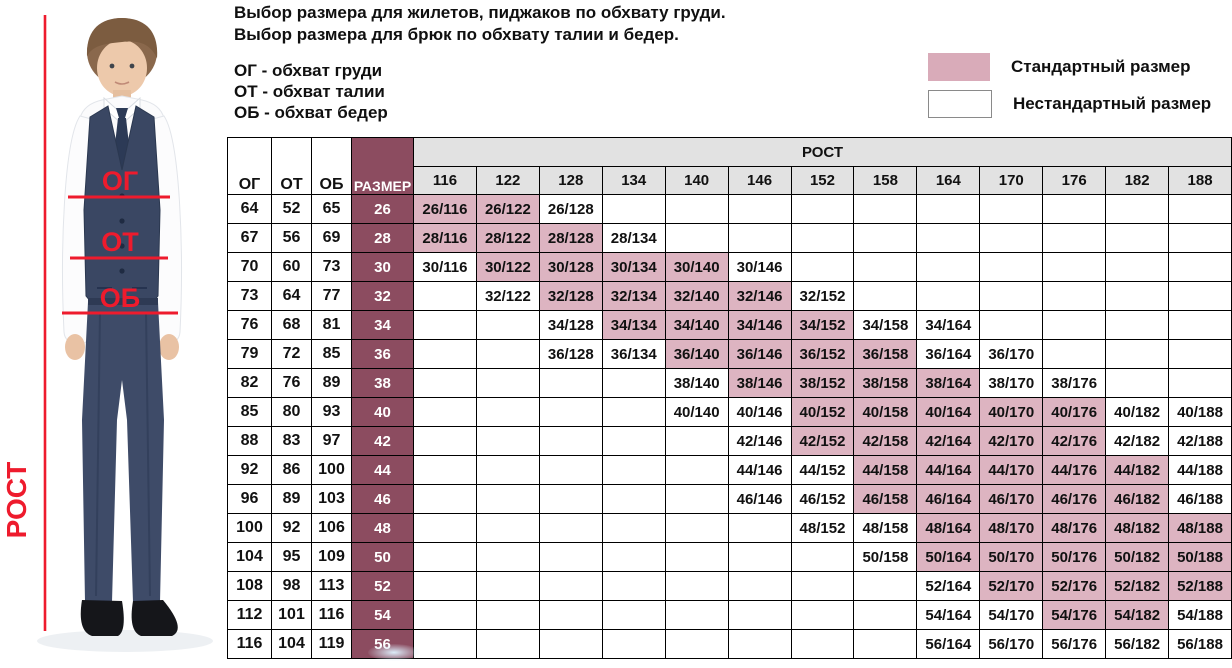  Describe the element at coordinates (249, 412) in the screenshot. I see `og-value: 85` at that location.